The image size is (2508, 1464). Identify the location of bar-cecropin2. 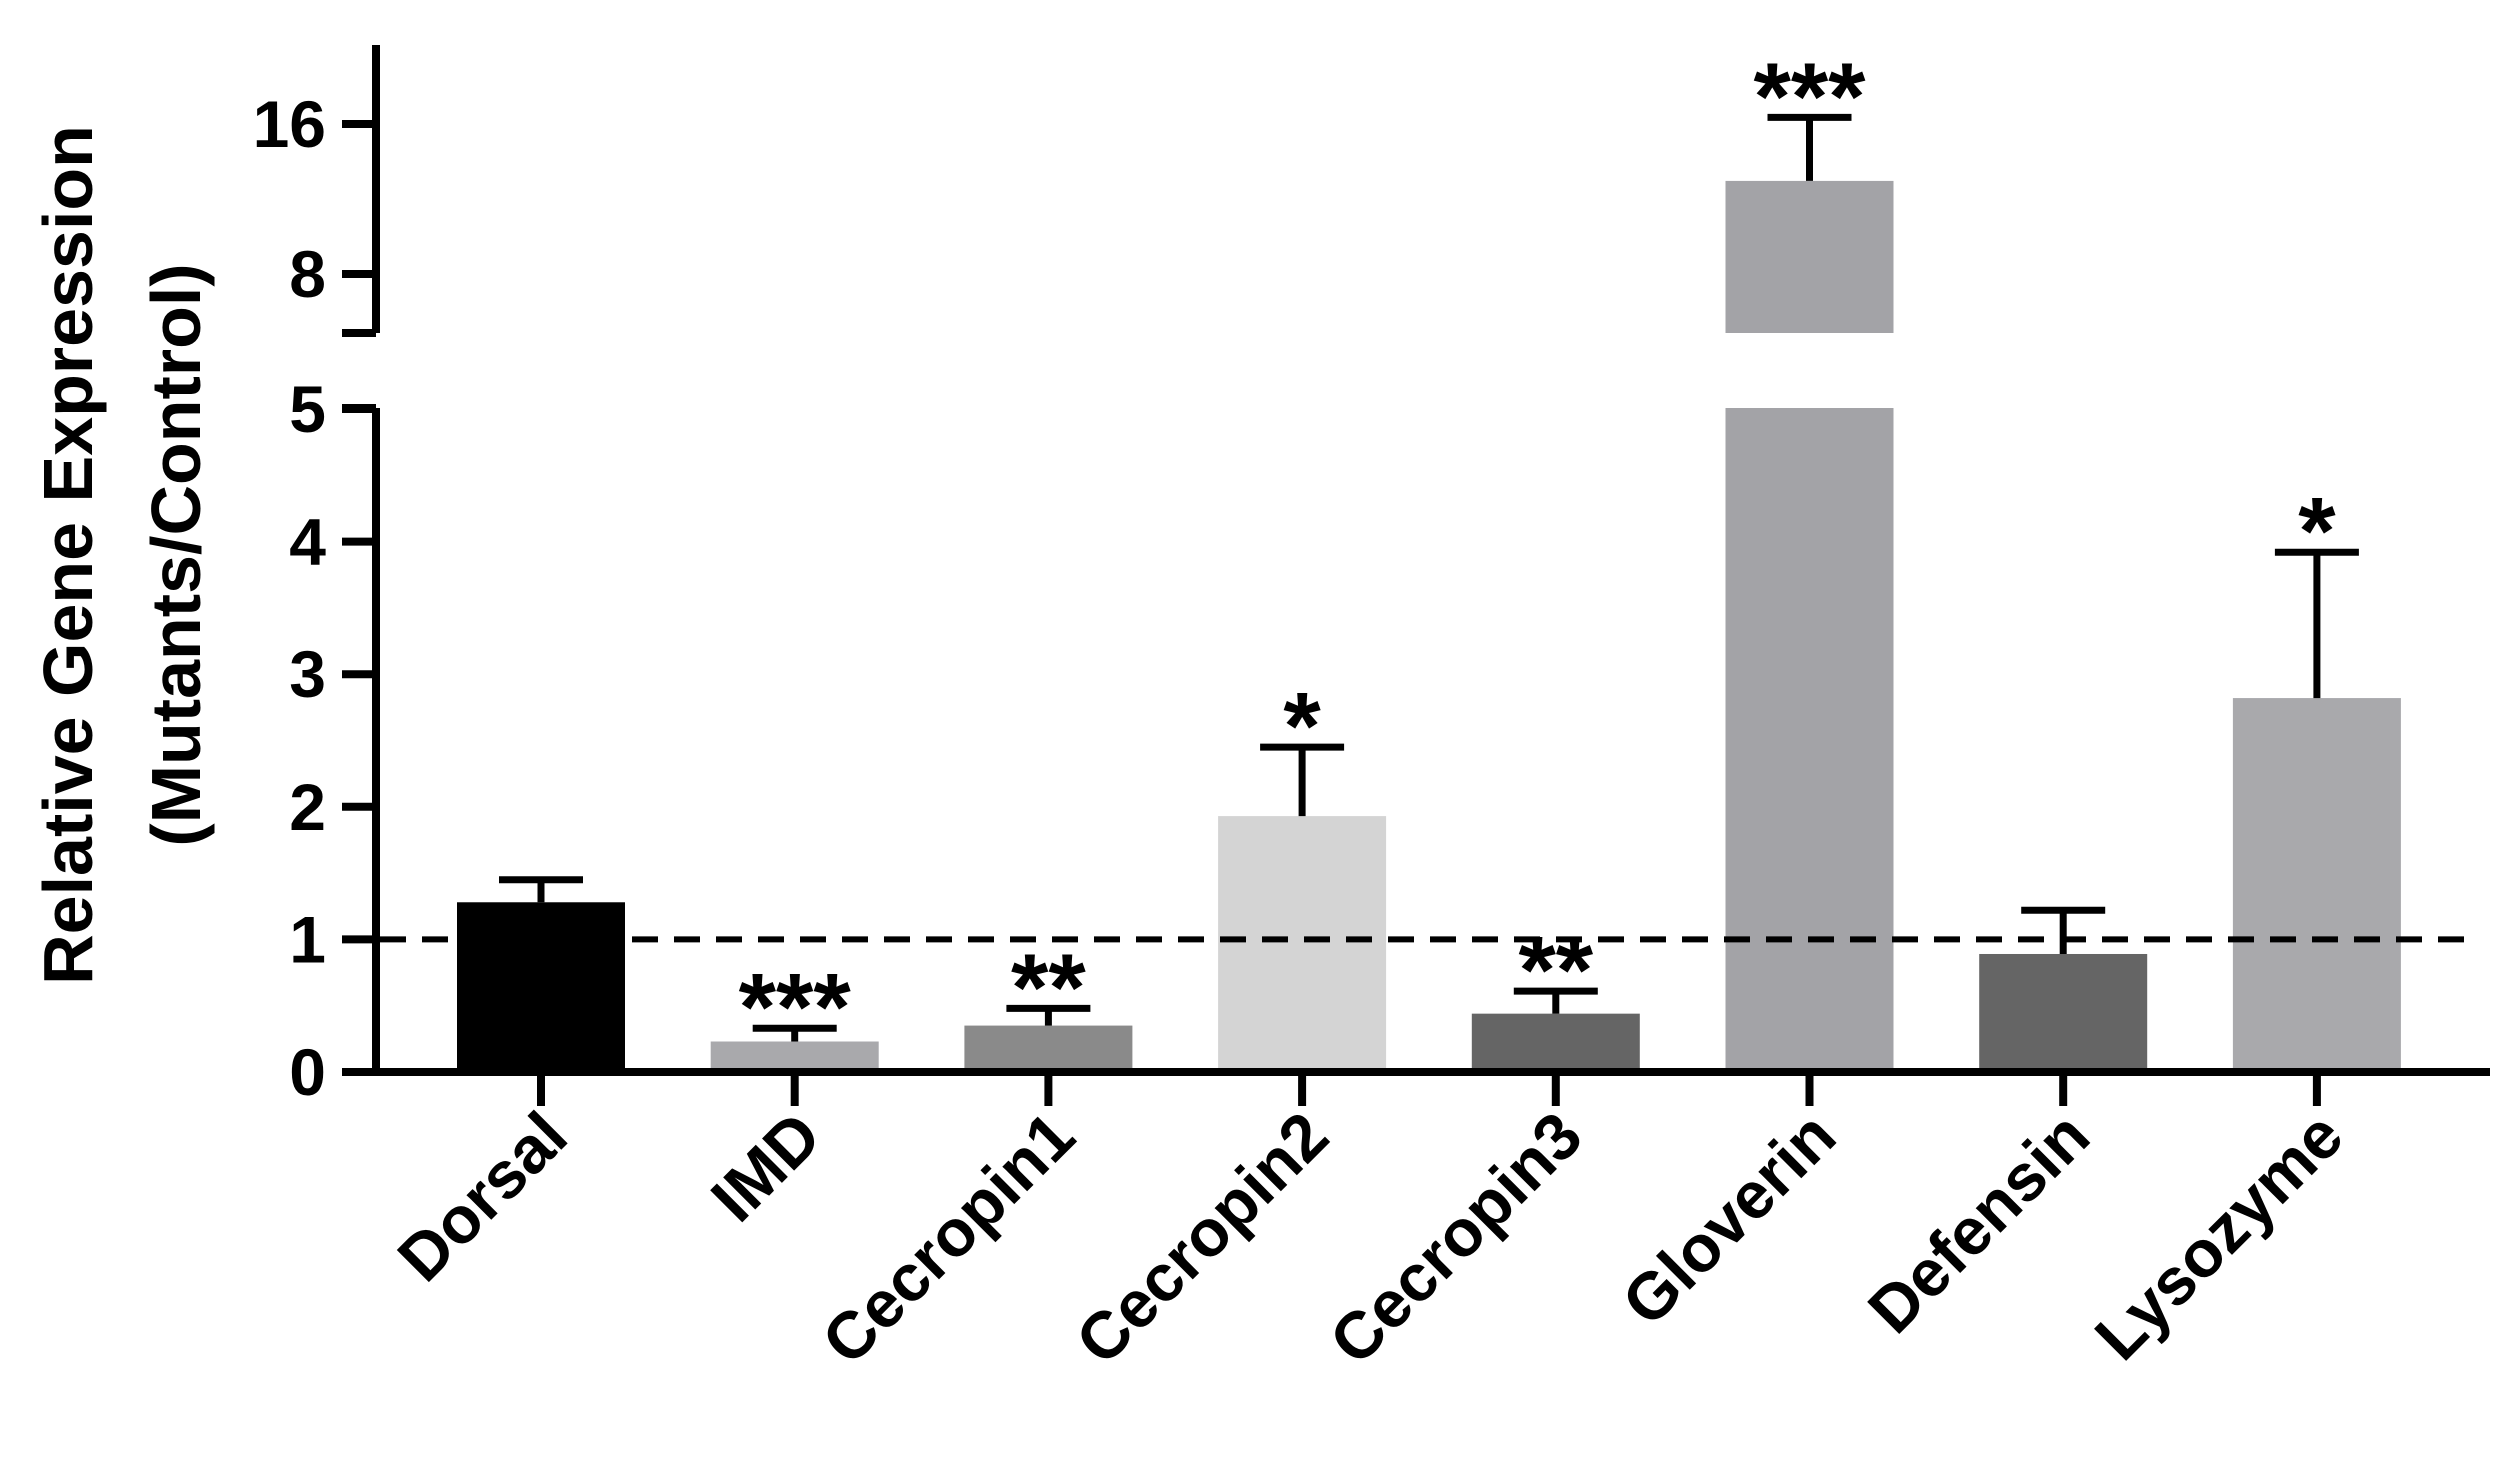
(1302, 944).